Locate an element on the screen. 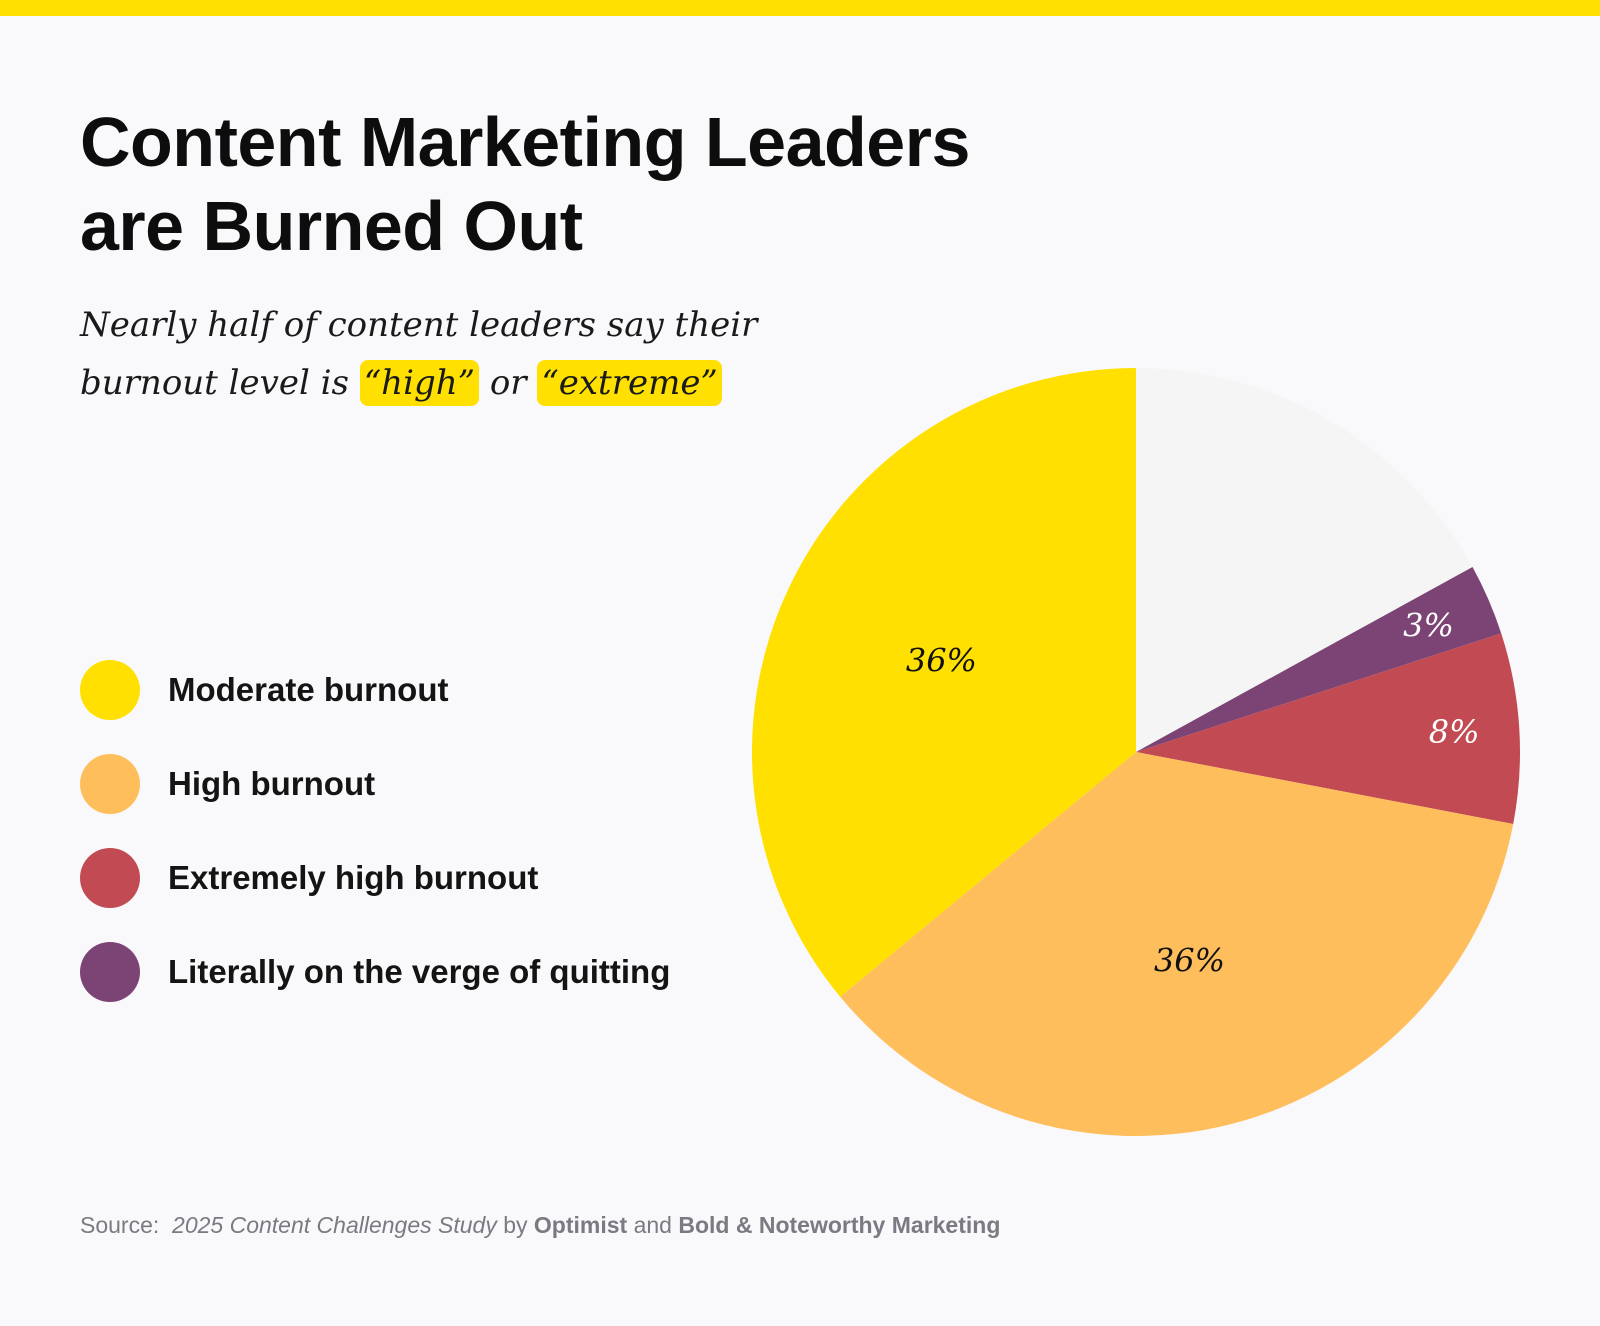 This screenshot has width=1600, height=1326. slice-label-moderate-burnout: 36% is located at coordinates (941, 660).